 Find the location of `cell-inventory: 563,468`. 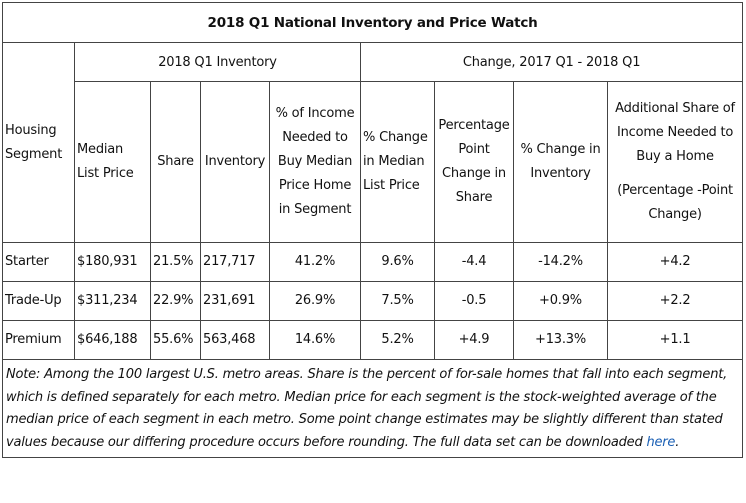

cell-inventory: 563,468 is located at coordinates (235, 340).